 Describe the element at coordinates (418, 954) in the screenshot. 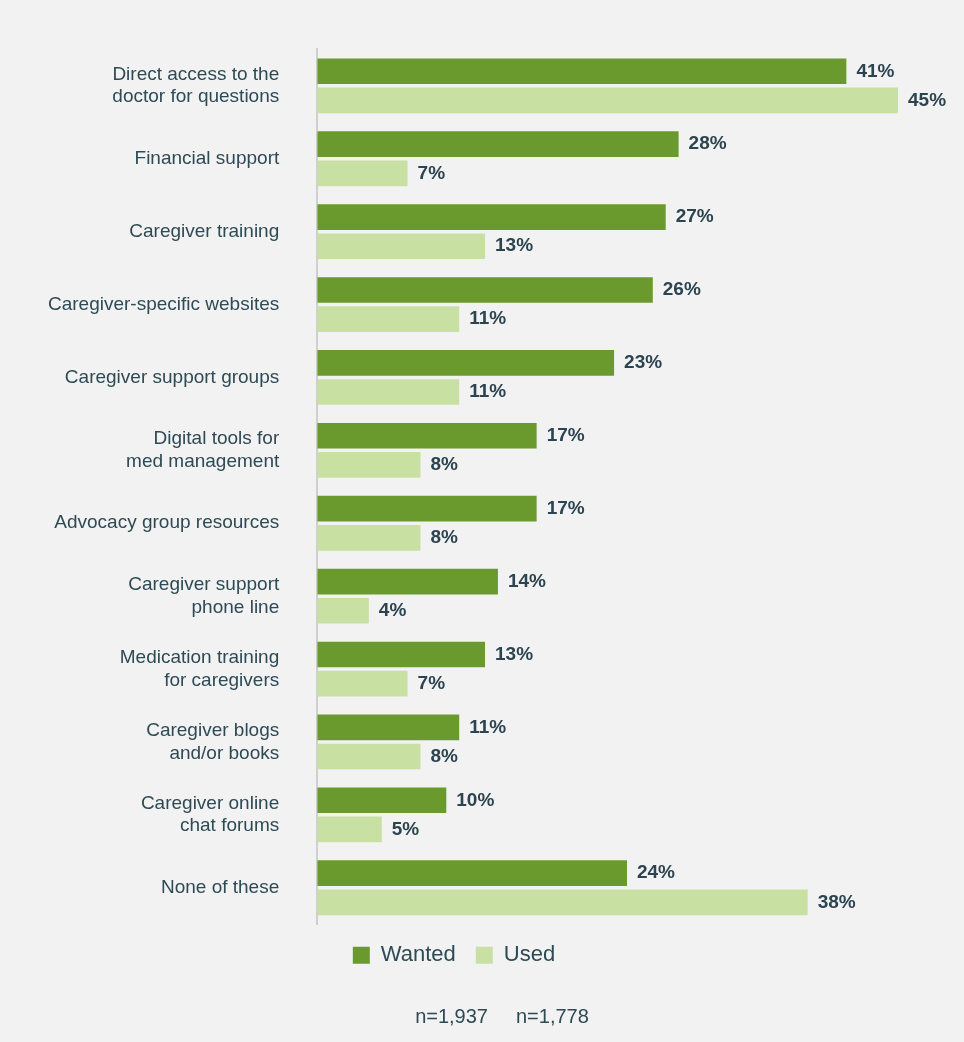

I see `legend-label: Wanted` at that location.